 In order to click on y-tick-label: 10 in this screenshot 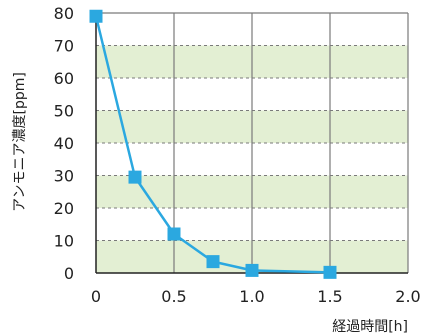, I will do `click(64, 241)`.